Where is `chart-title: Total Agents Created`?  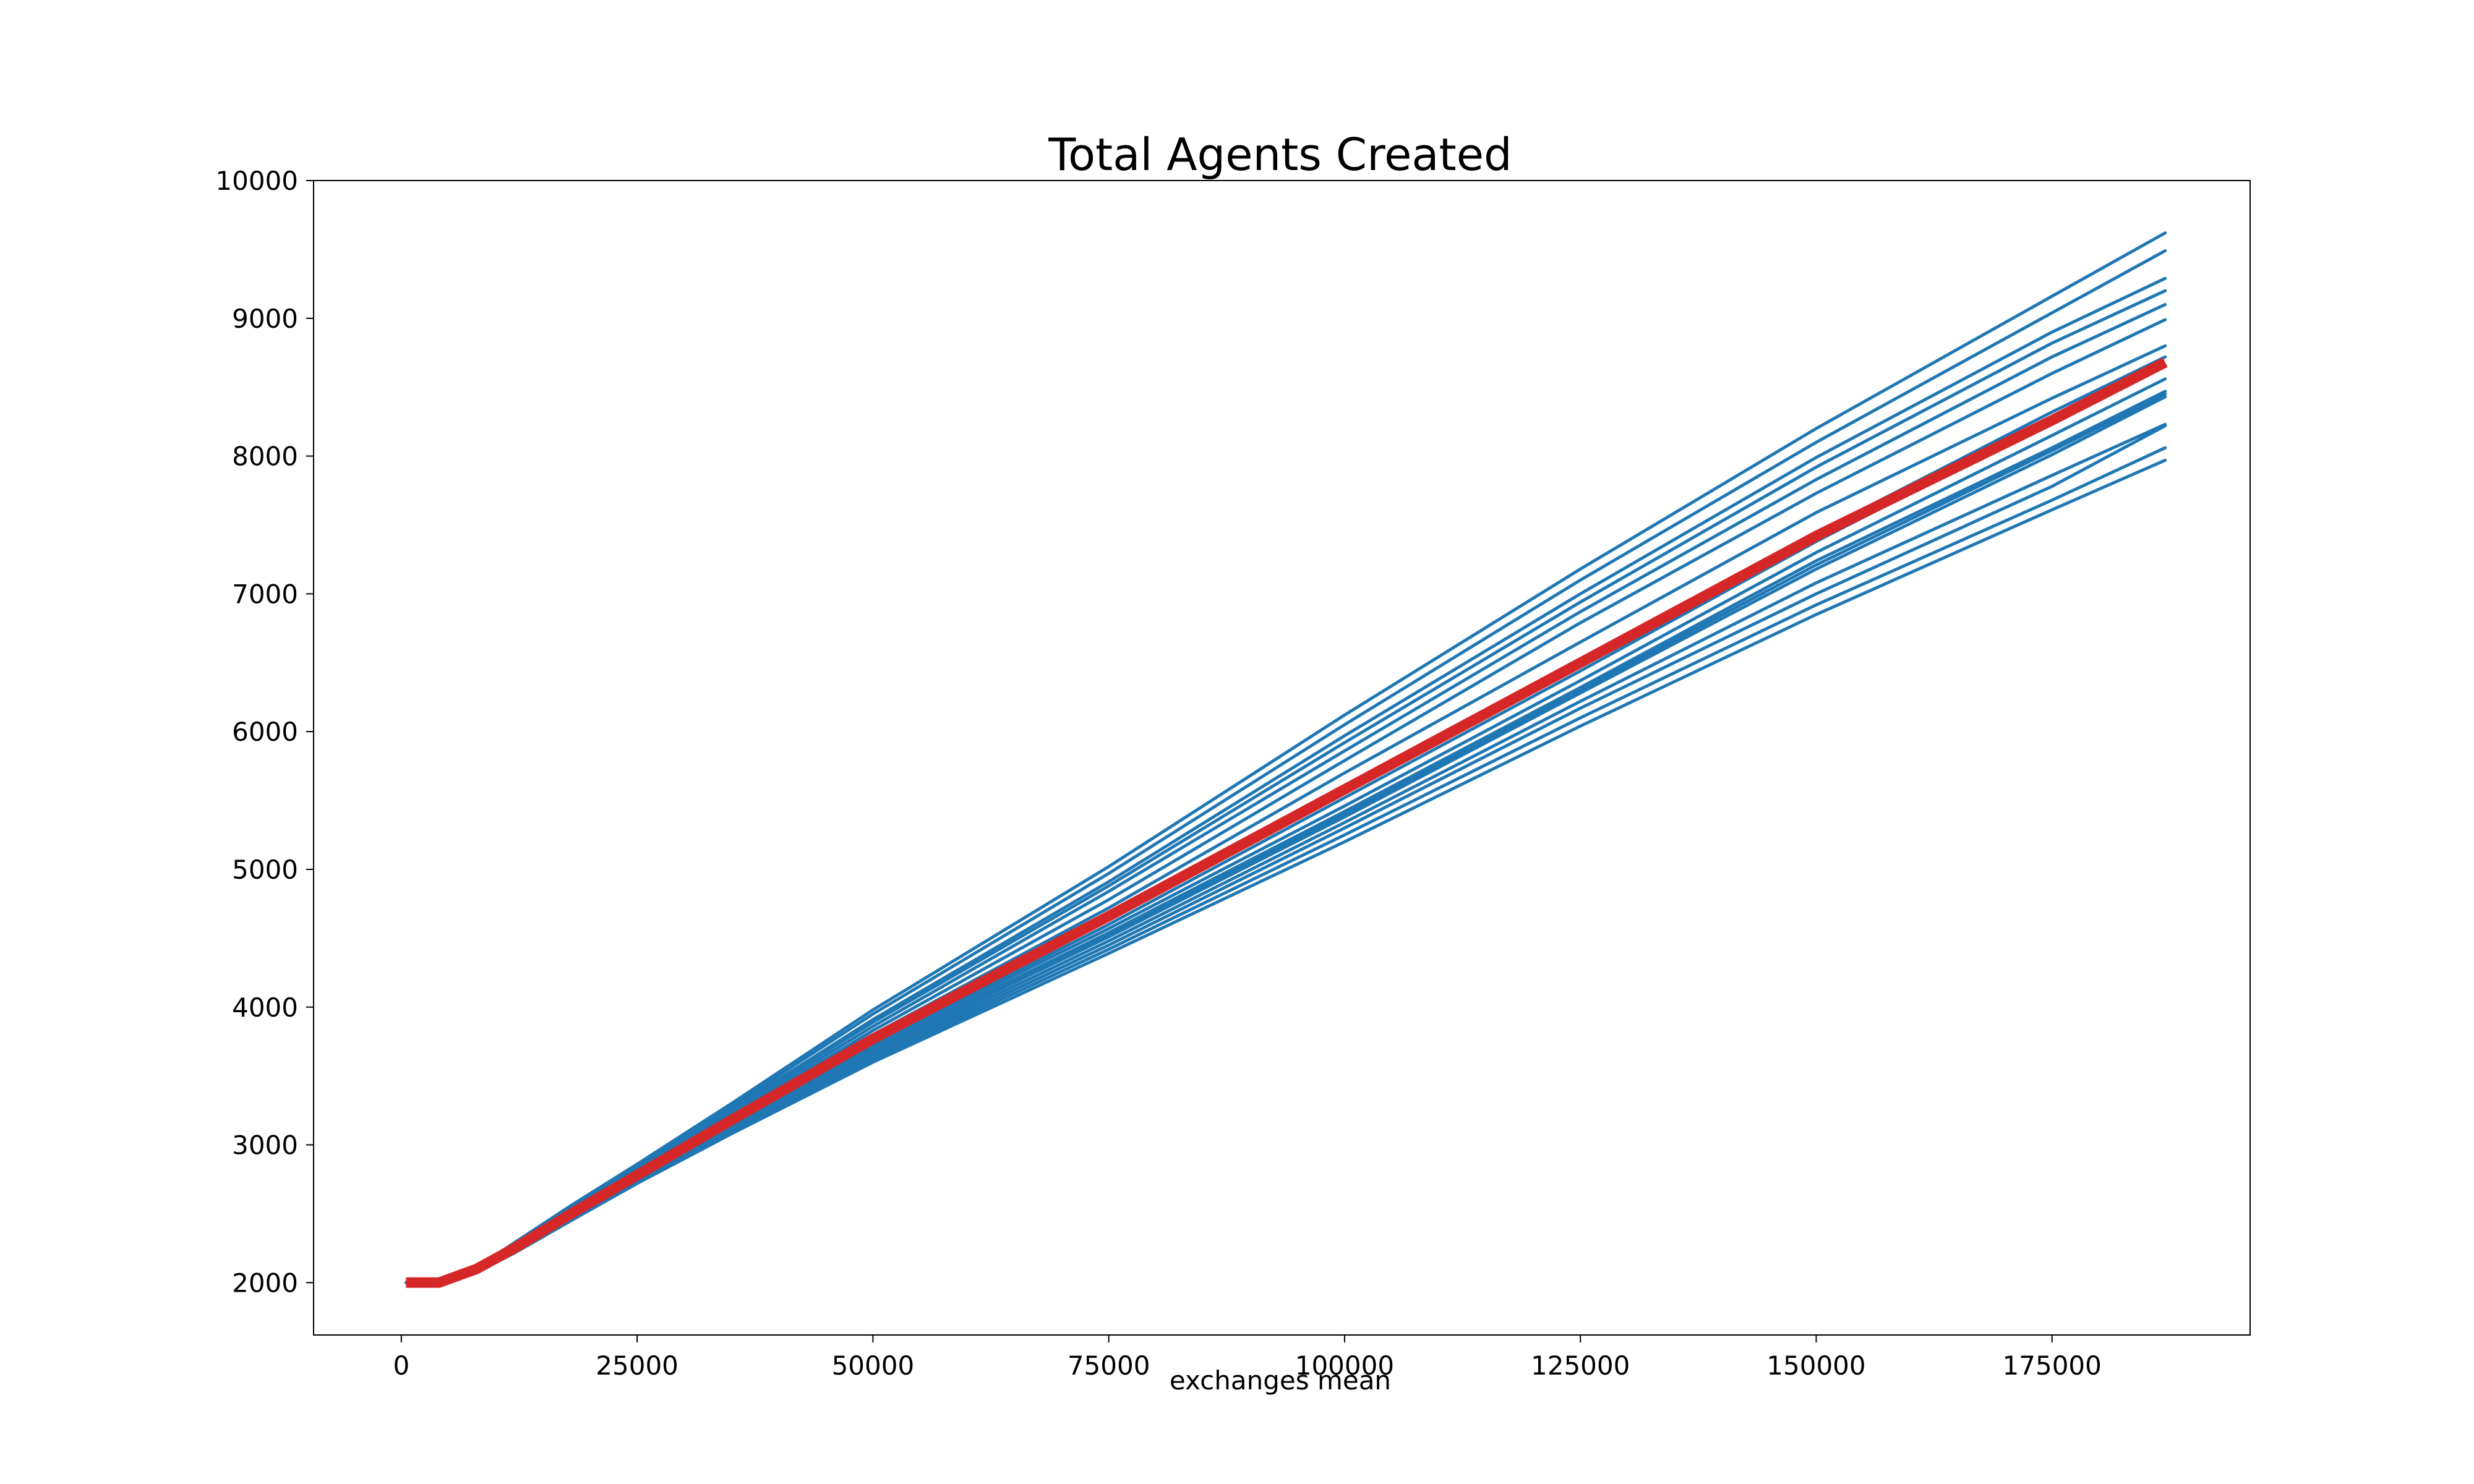 chart-title: Total Agents Created is located at coordinates (1280, 155).